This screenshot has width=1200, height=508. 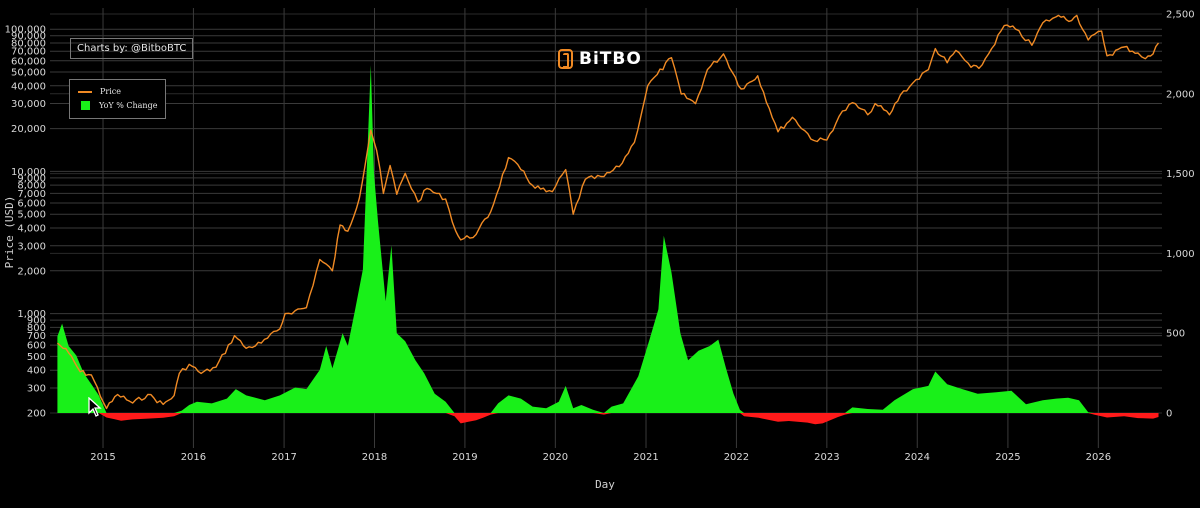 I want to click on x-tick-label: 2021, so click(x=645, y=457).